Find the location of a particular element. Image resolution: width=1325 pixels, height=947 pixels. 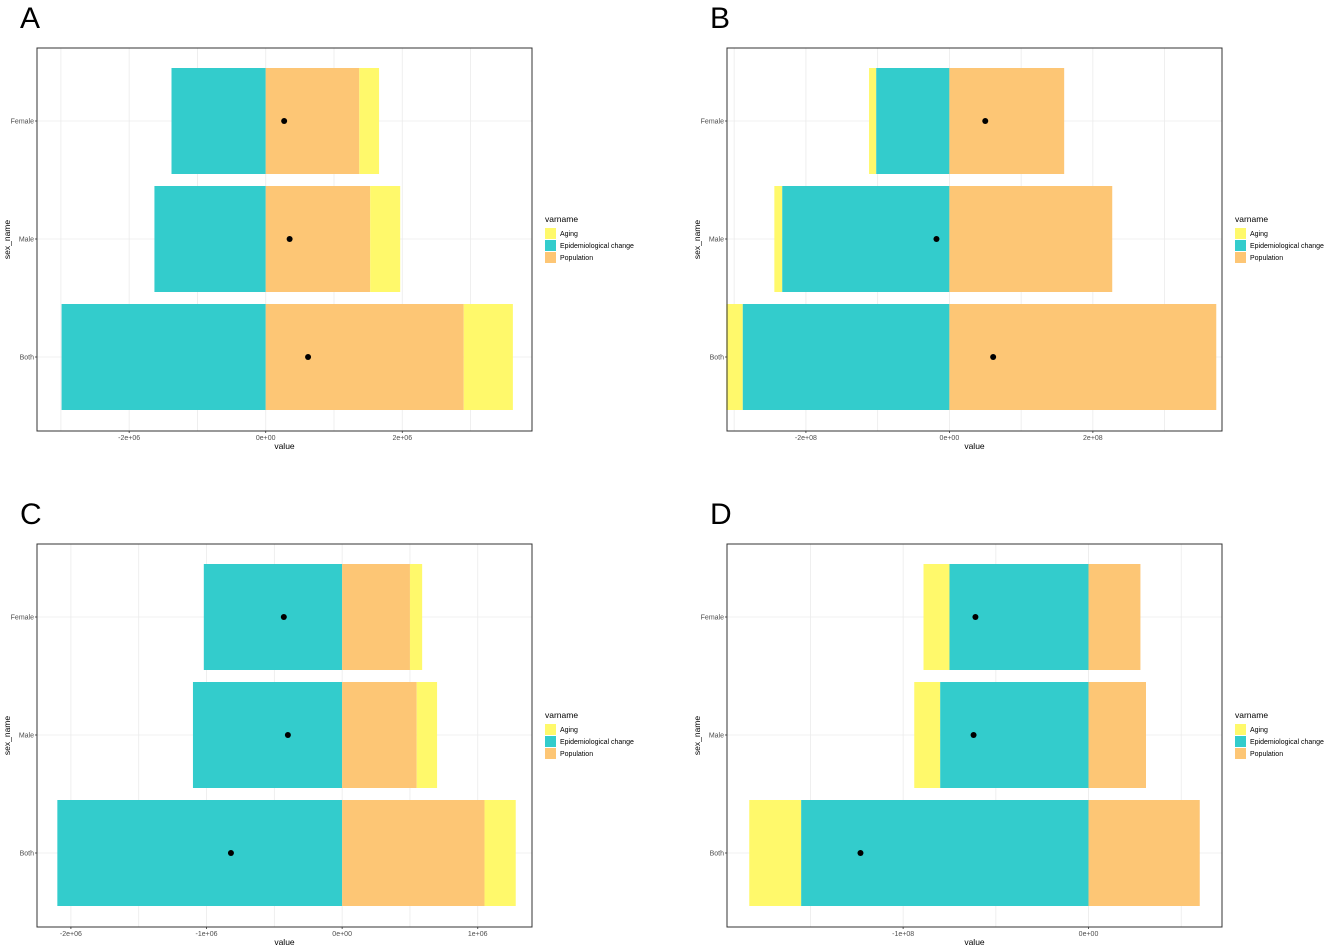

x-tick-label: 1e+06 is located at coordinates (478, 934).